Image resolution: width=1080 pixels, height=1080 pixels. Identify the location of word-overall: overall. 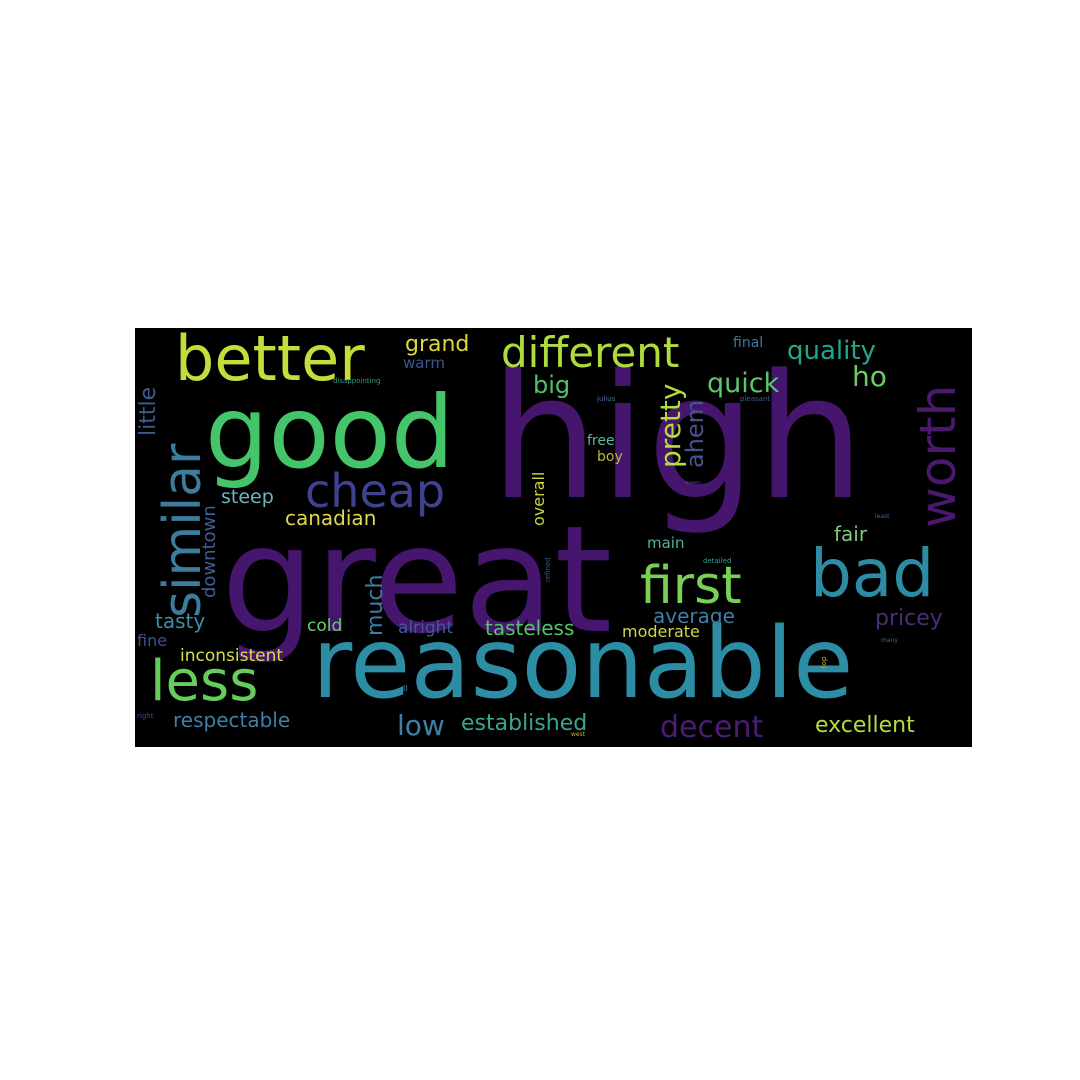
(538, 498).